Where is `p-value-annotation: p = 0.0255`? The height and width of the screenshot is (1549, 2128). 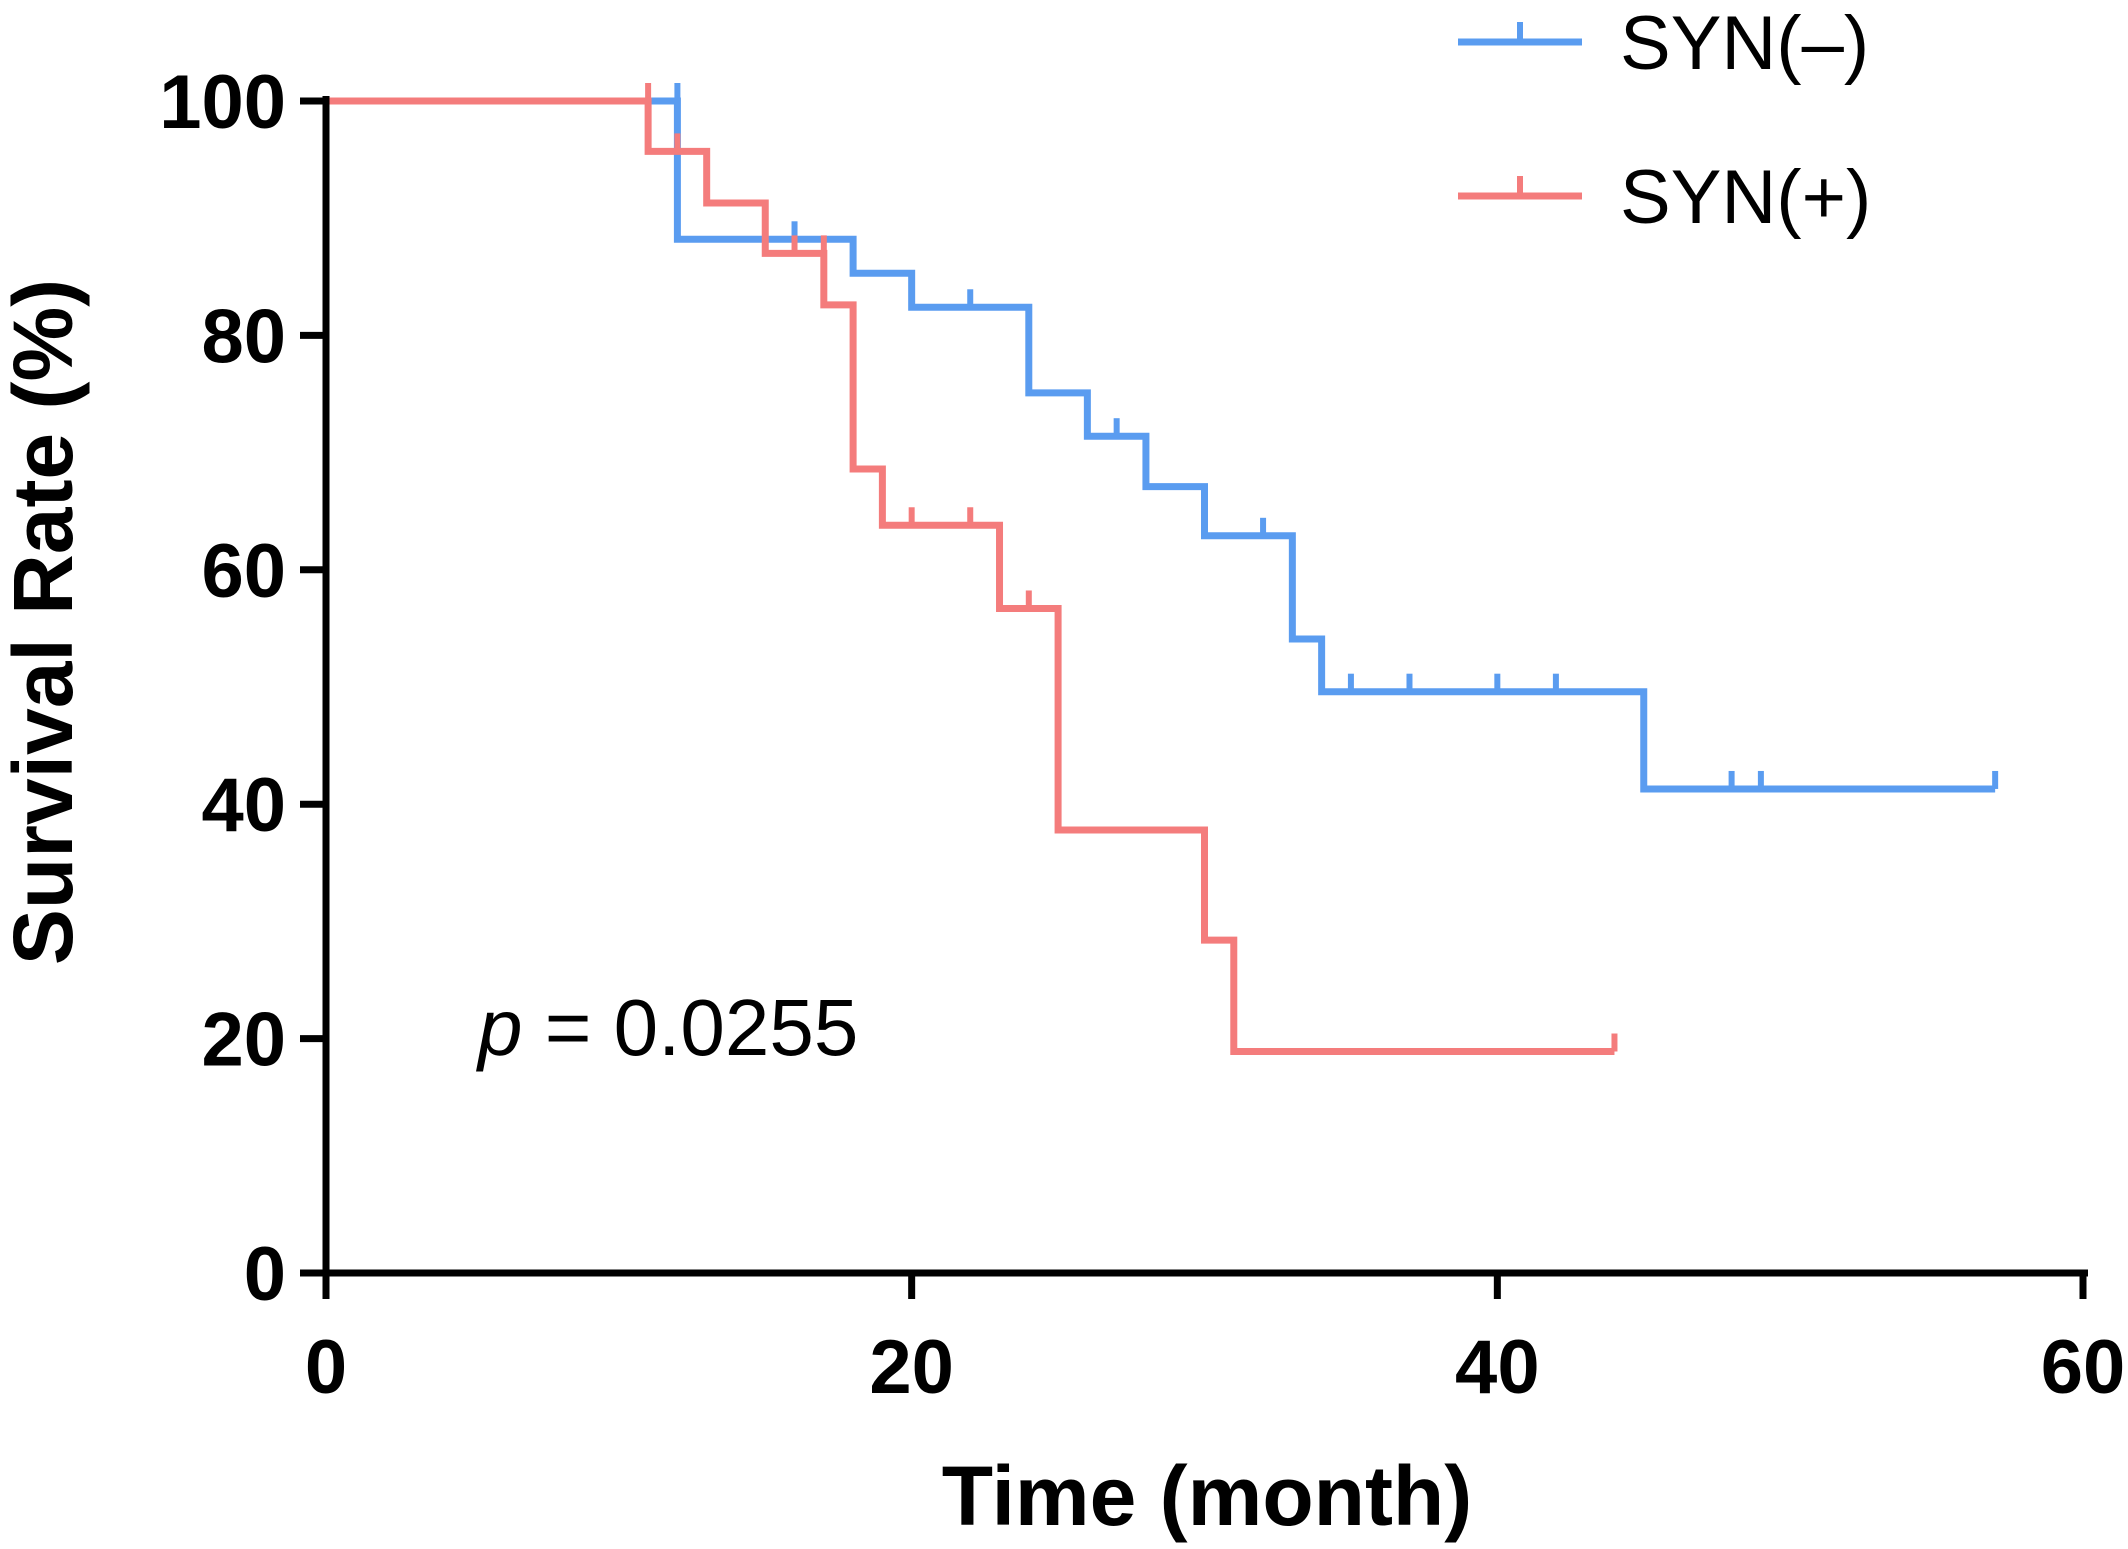
p-value-annotation: p = 0.0255 is located at coordinates (667, 1027).